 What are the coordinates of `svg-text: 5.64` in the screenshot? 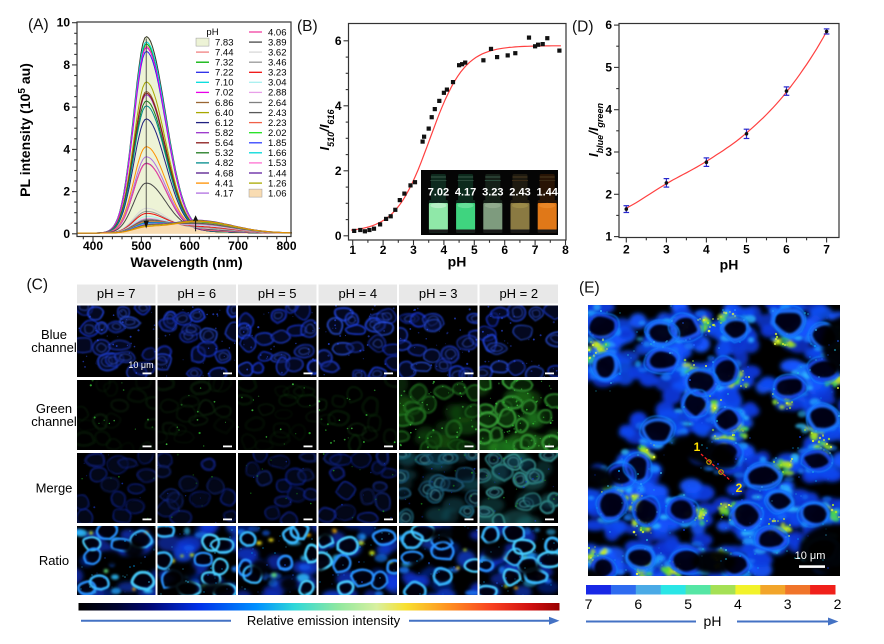 It's located at (224, 143).